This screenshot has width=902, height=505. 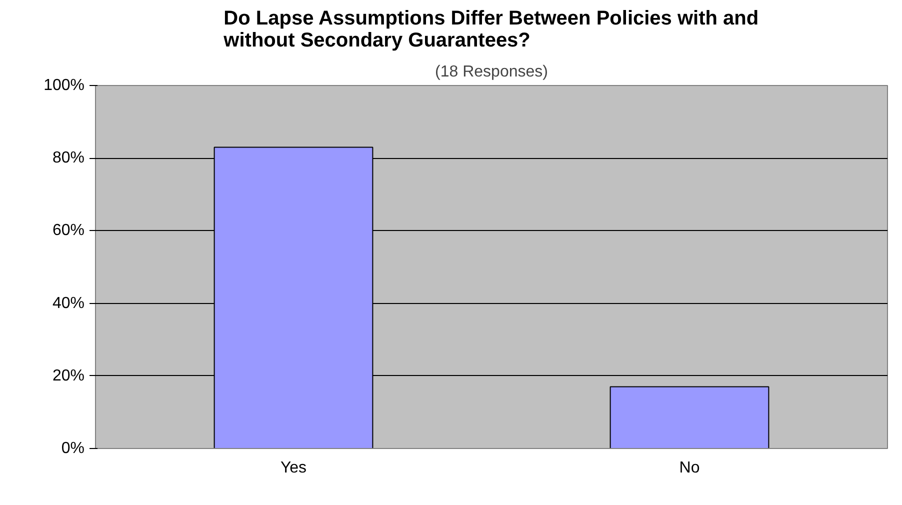 I want to click on y-tick-label: 0%, so click(x=72, y=448).